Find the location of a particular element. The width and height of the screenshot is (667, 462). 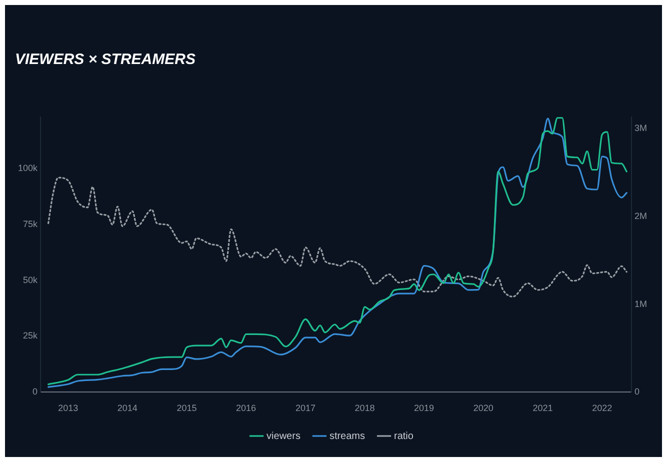

x-tick-label: 2014 is located at coordinates (127, 408).